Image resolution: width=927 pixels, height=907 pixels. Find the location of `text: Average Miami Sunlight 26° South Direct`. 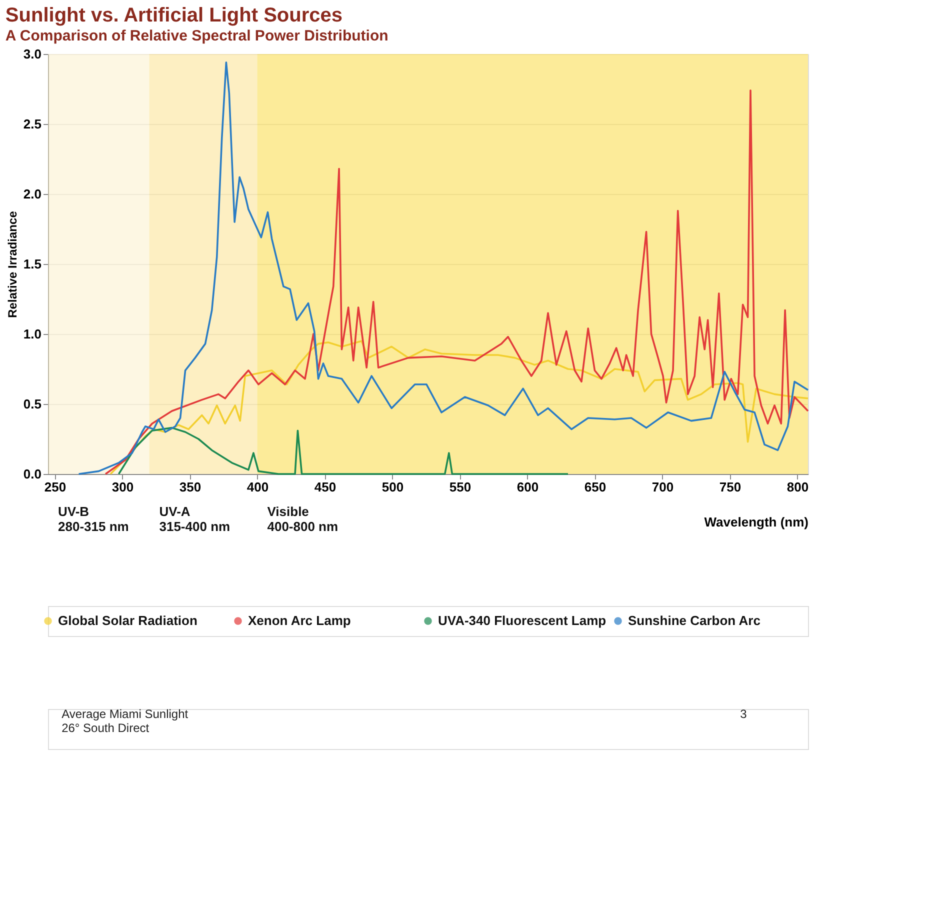

text: Average Miami Sunlight 26° South Direct is located at coordinates (125, 721).